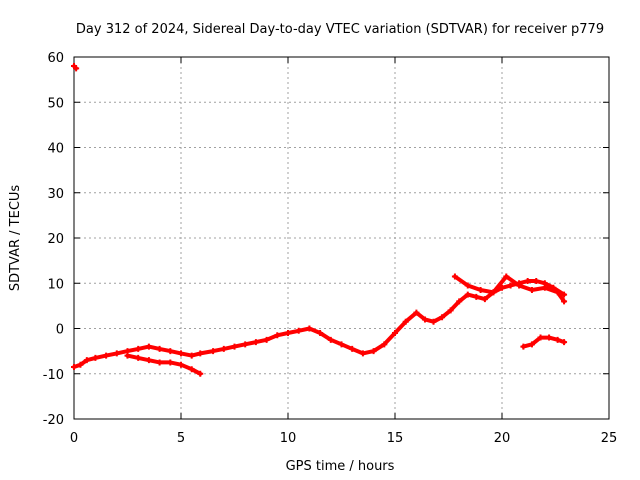 Image resolution: width=640 pixels, height=480 pixels. What do you see at coordinates (55, 103) in the screenshot?
I see `y-tick-label: 50` at bounding box center [55, 103].